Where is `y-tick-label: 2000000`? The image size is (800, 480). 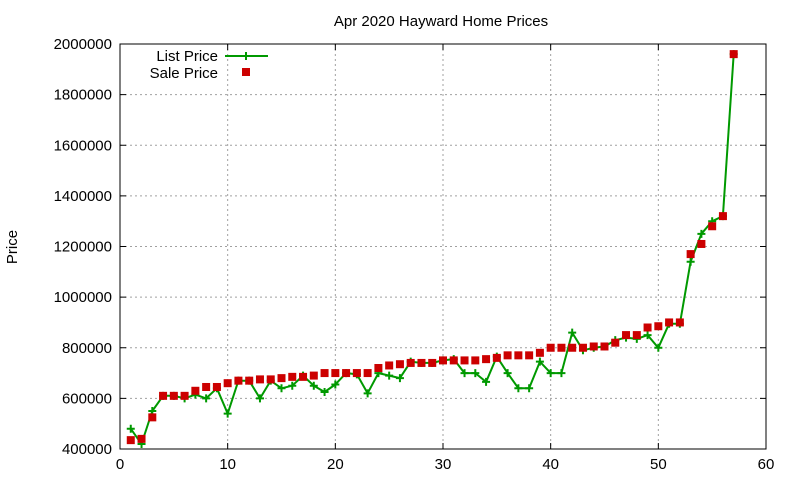 y-tick-label: 2000000 is located at coordinates (83, 44).